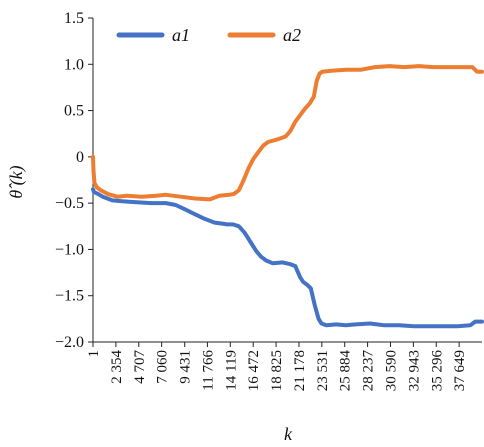 This screenshot has height=447, width=484. I want to click on legend-label-a2: a2, so click(292, 35).